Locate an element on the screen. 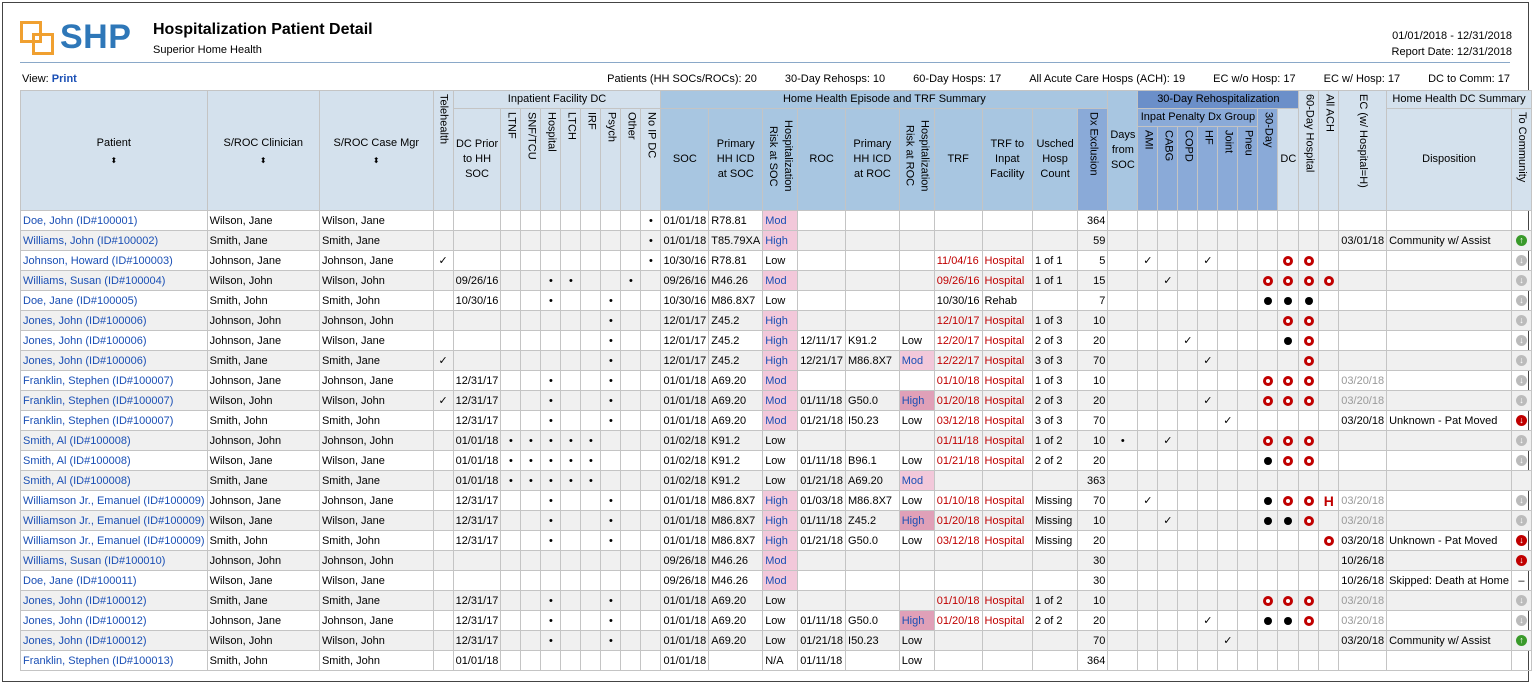 The height and width of the screenshot is (684, 1532). col-roc: ROC is located at coordinates (822, 159).